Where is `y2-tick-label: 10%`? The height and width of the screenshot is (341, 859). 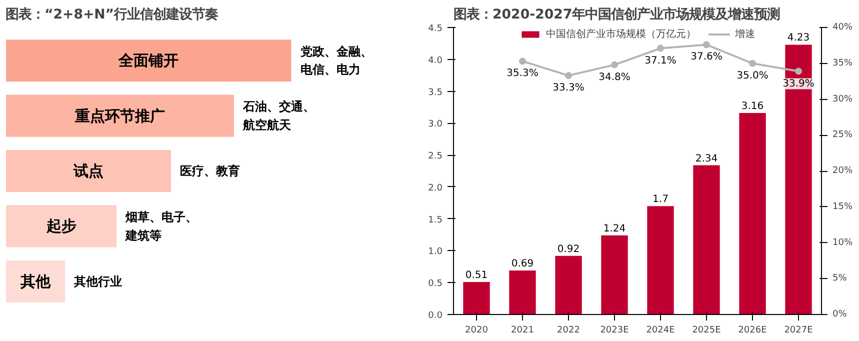
y2-tick-label: 10% is located at coordinates (842, 243).